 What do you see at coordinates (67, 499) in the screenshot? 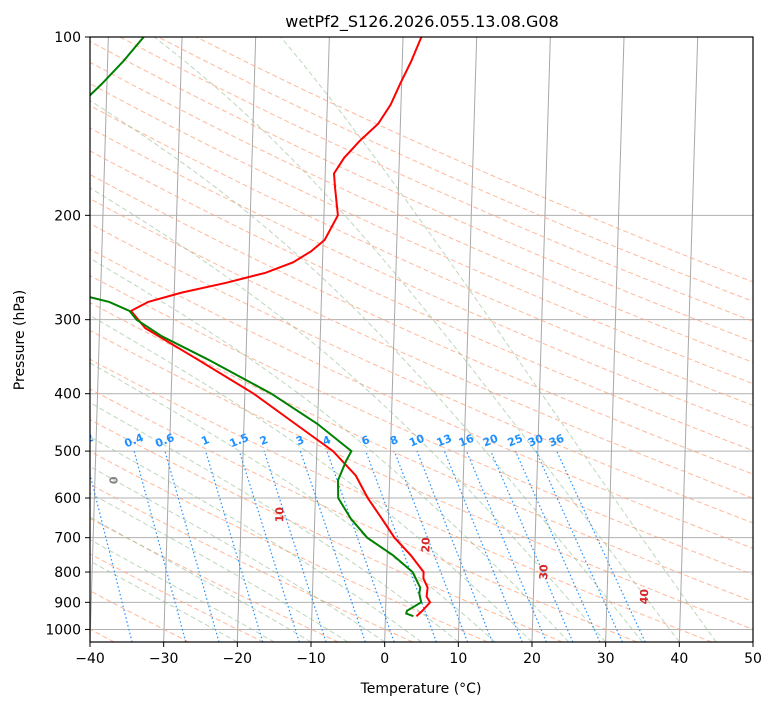
I see `y-tick-label: 600` at bounding box center [67, 499].